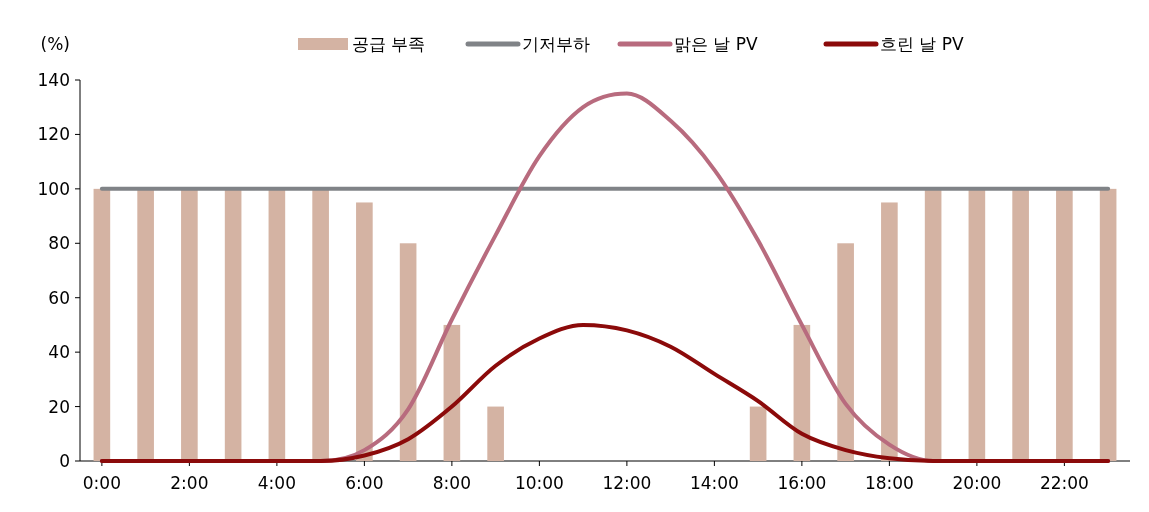 This screenshot has width=1149, height=512. What do you see at coordinates (539, 483) in the screenshot?
I see `x-tick-label: 10:00` at bounding box center [539, 483].